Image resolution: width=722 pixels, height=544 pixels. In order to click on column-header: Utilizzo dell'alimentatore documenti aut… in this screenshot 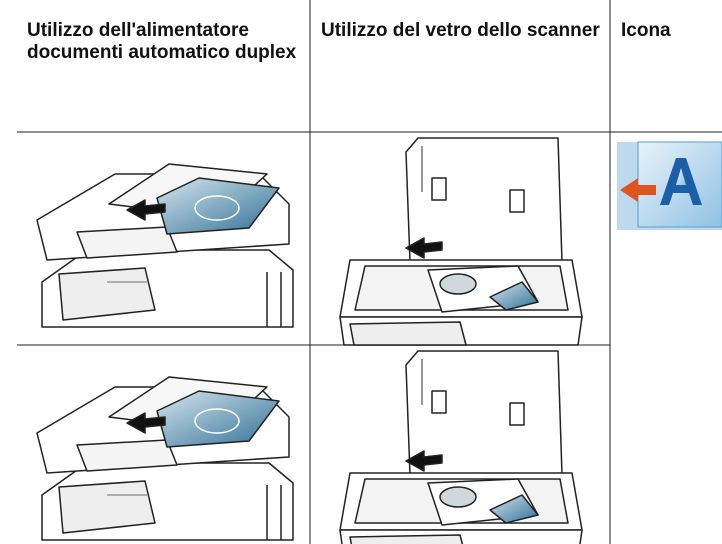, I will do `click(162, 41)`.